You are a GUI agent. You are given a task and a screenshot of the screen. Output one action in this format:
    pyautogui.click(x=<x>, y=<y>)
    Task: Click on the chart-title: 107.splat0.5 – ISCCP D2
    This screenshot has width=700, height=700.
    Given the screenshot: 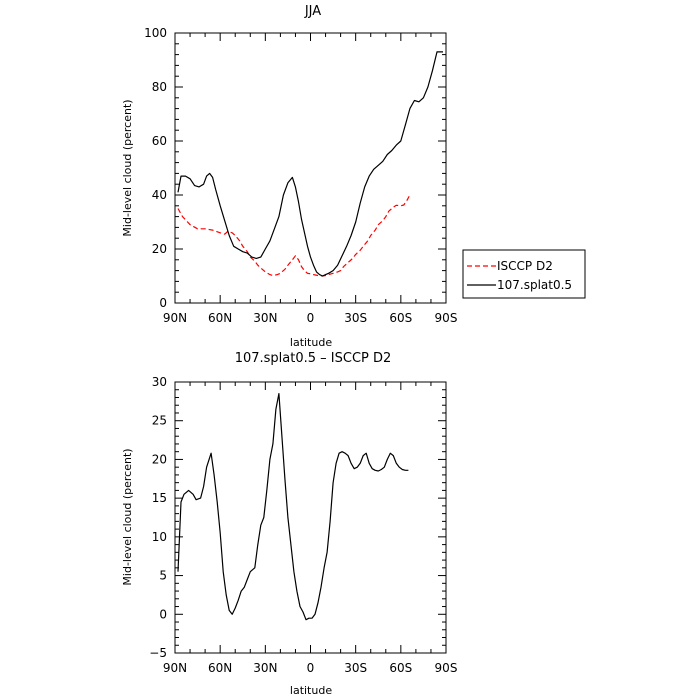 What is the action you would take?
    pyautogui.click(x=313, y=358)
    